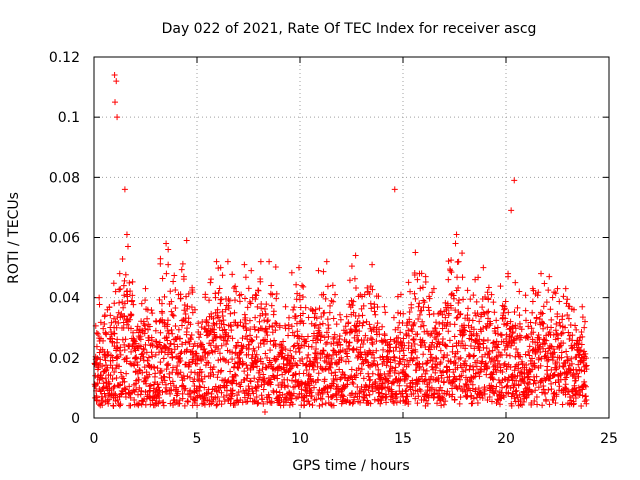  What do you see at coordinates (94, 439) in the screenshot?
I see `x-tick-label: 0` at bounding box center [94, 439].